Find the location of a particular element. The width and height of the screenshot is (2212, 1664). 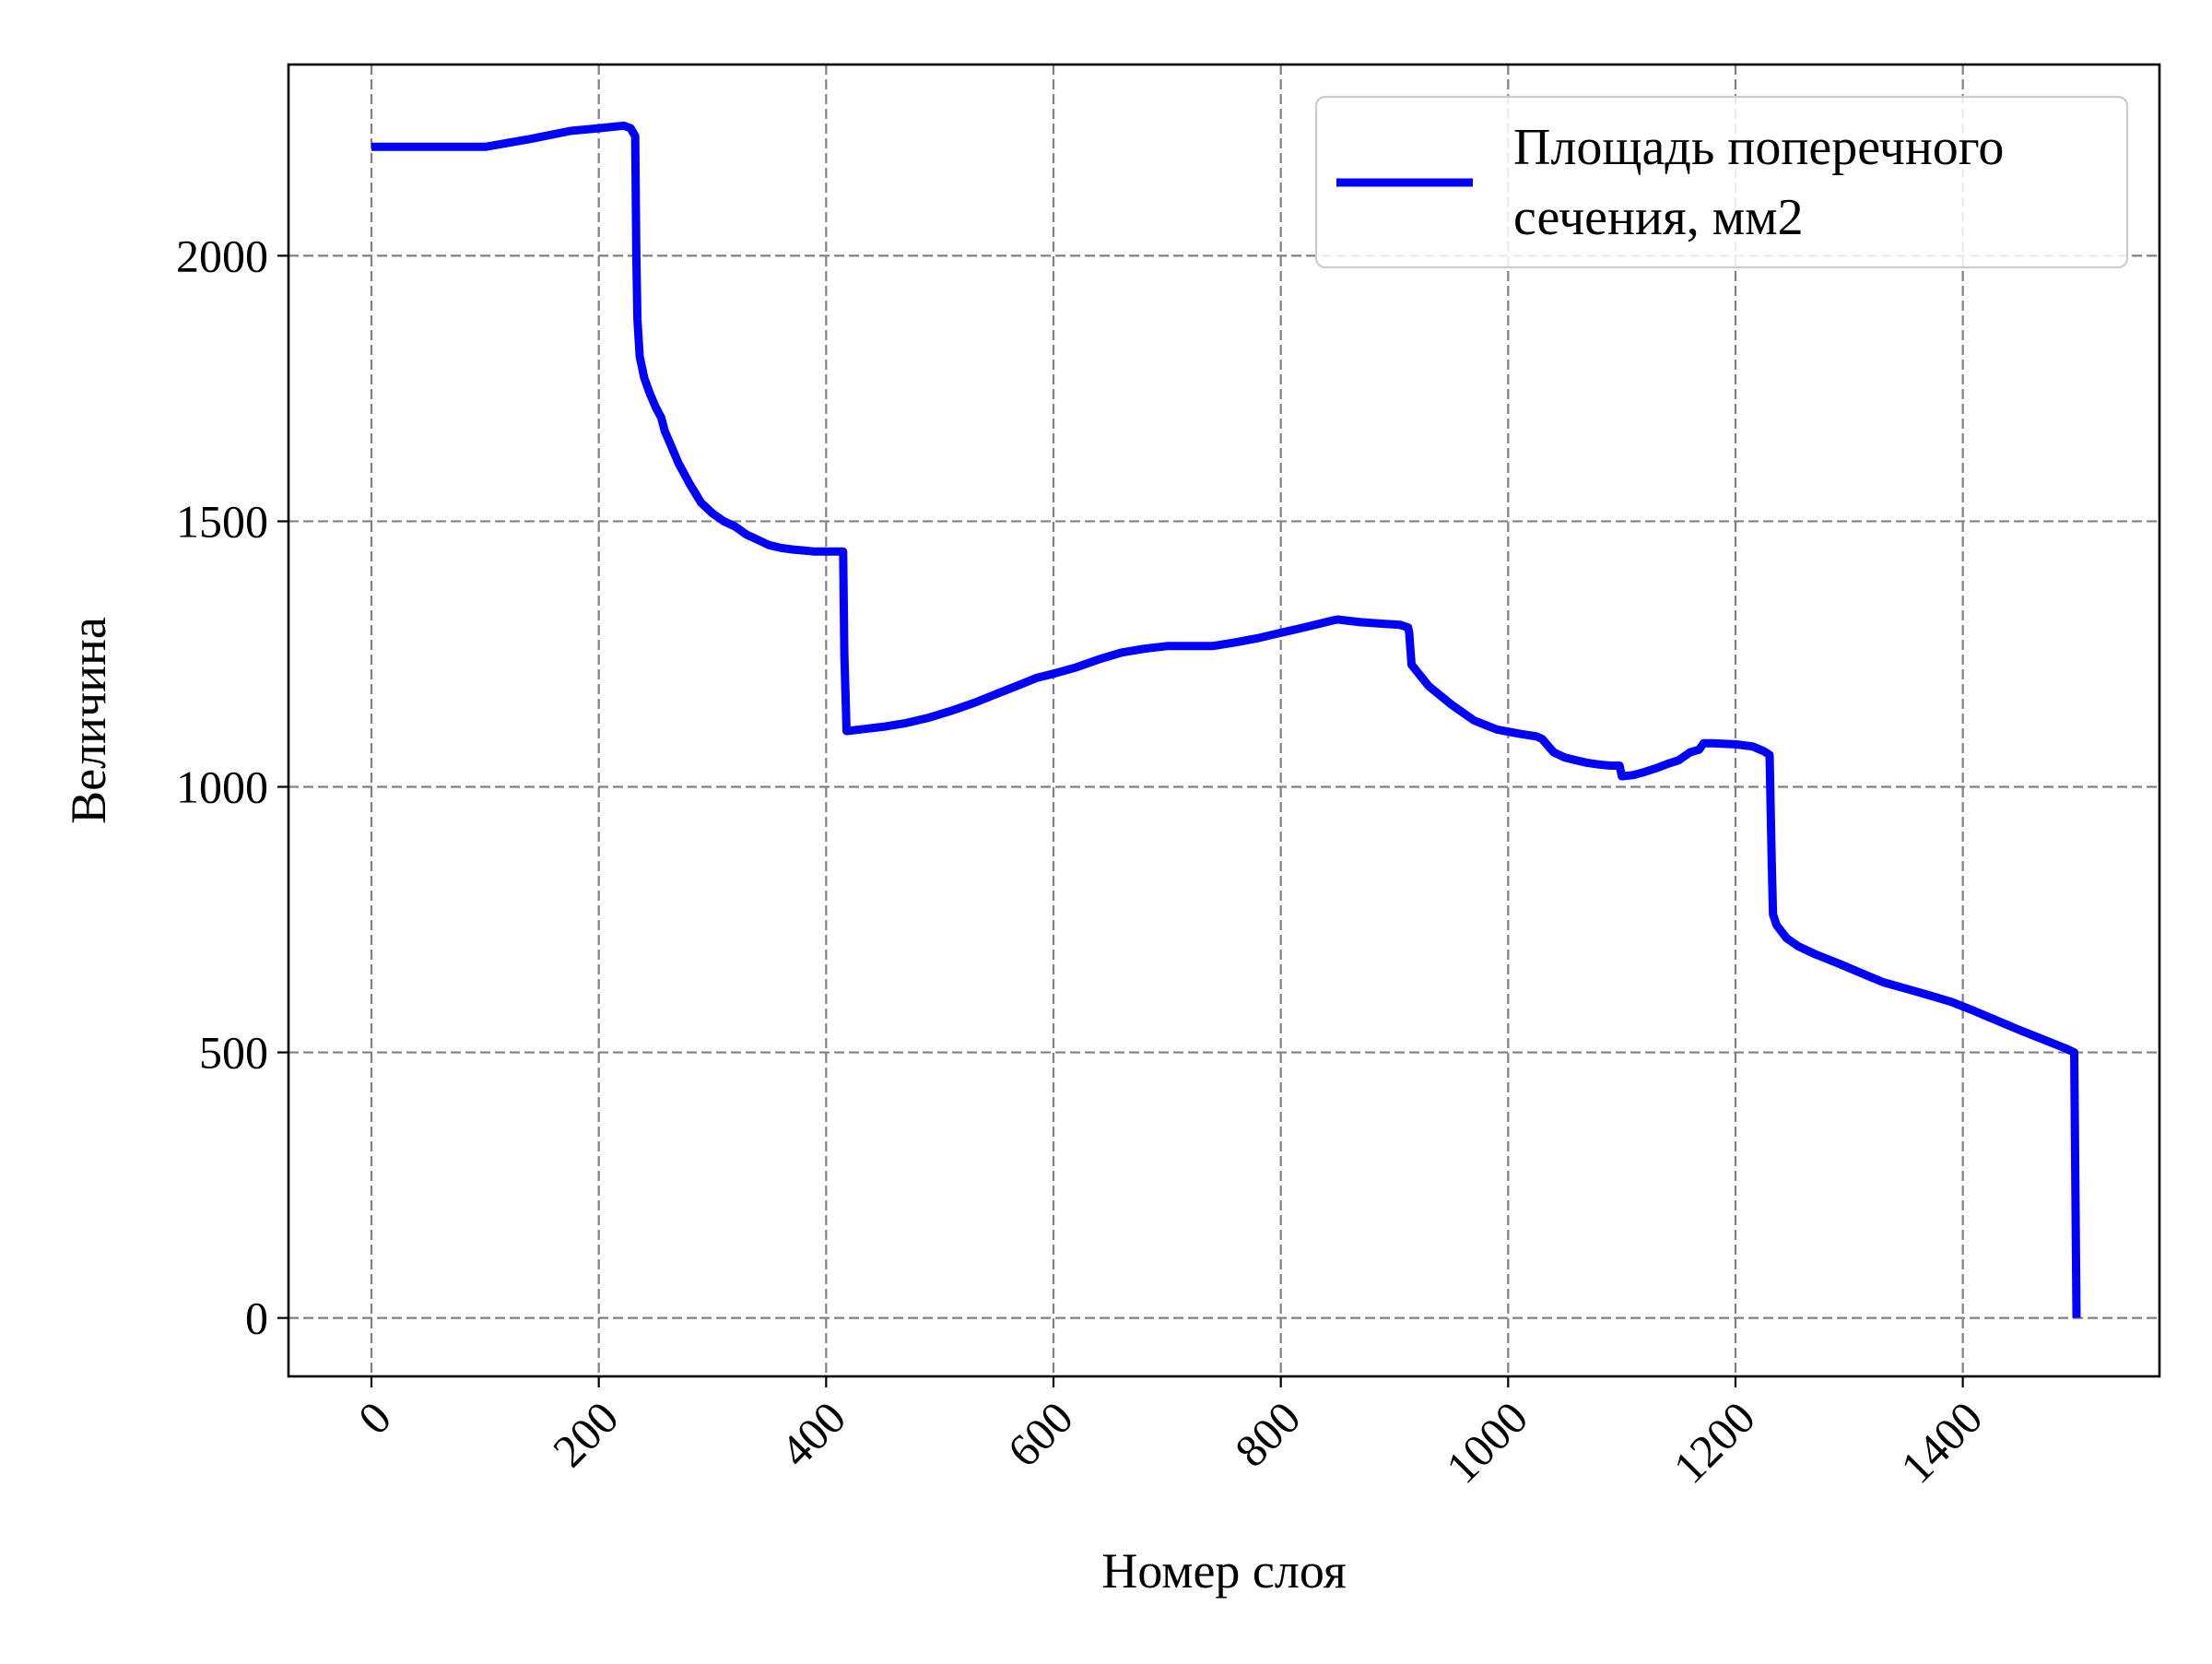

legend: Площадь поперечного сечения, мм2 is located at coordinates (1721, 182).